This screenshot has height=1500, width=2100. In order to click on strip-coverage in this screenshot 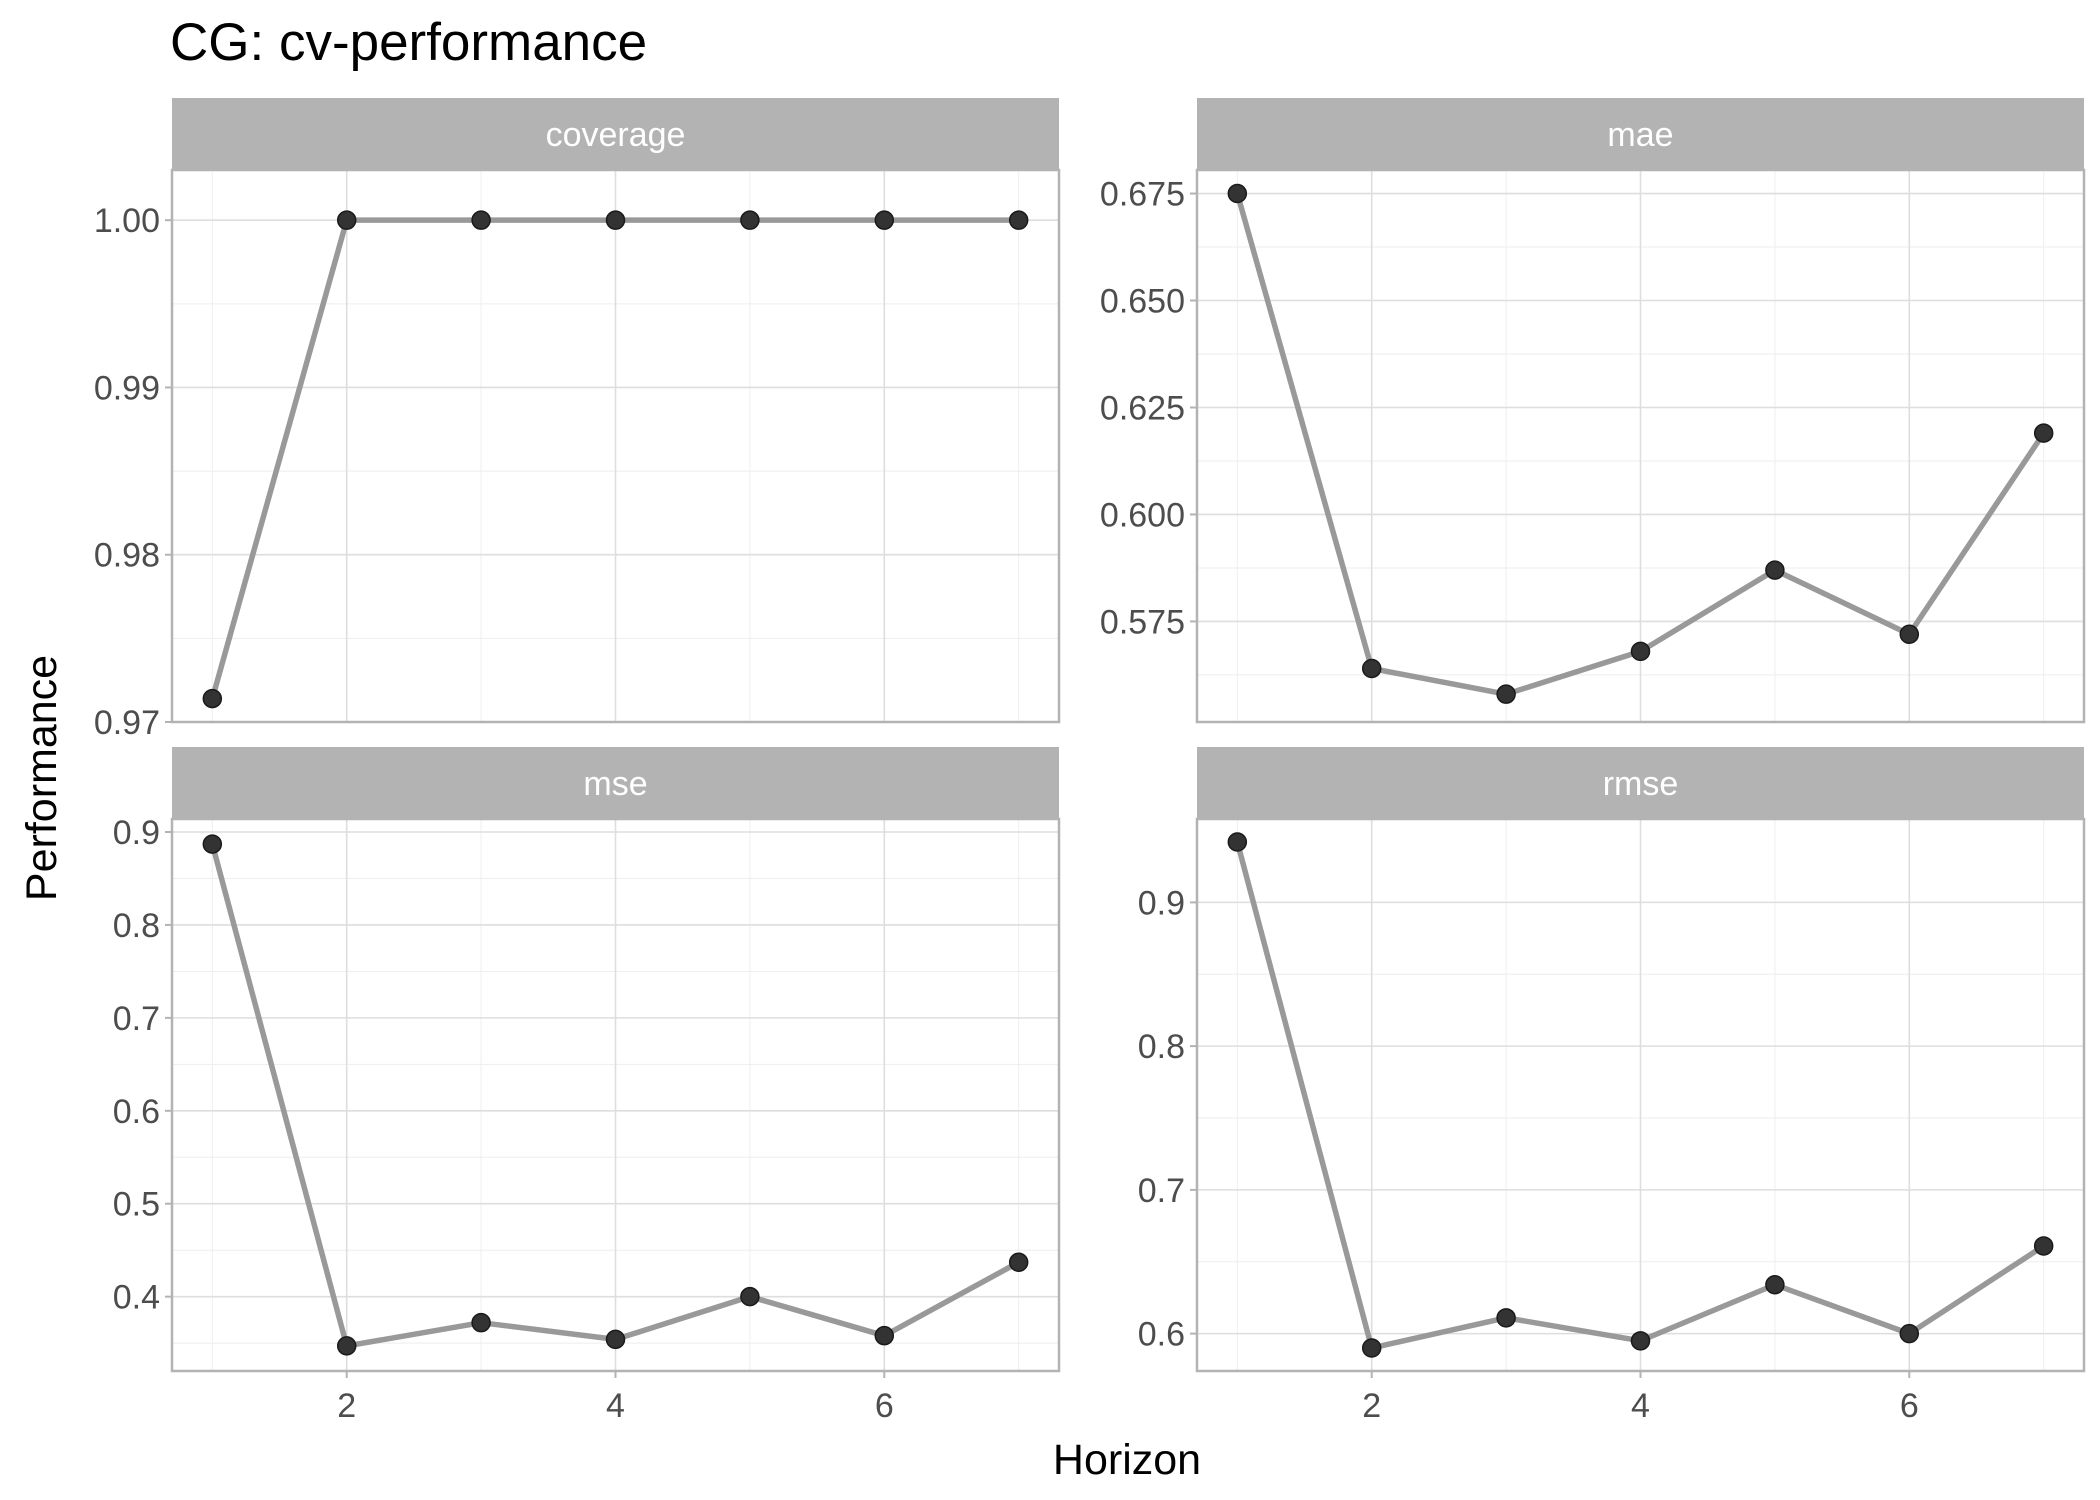, I will do `click(615, 134)`.